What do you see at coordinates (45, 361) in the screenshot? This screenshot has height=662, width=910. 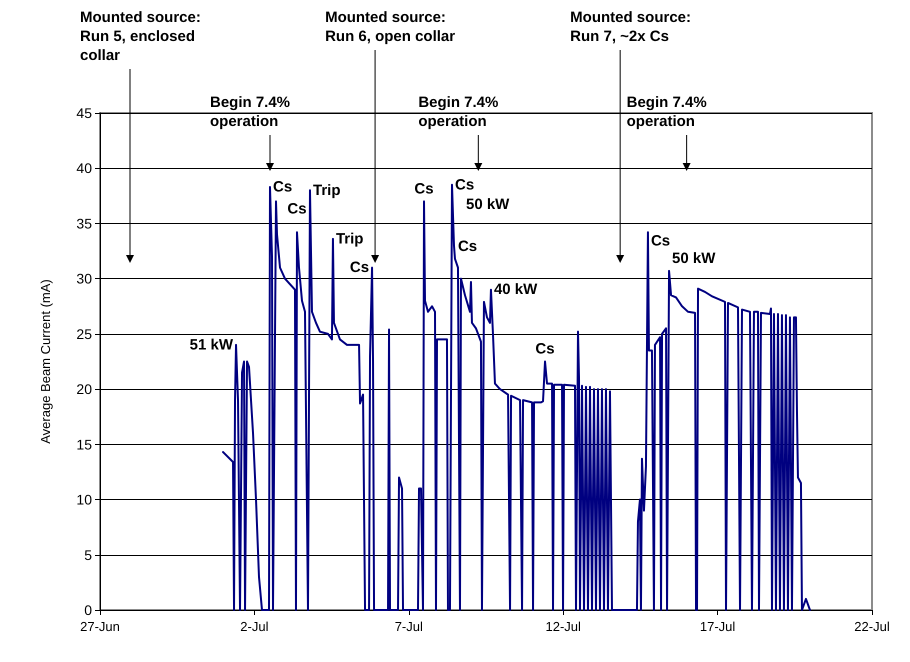 I see `y-axis-title: Average Beam Current (mA)` at bounding box center [45, 361].